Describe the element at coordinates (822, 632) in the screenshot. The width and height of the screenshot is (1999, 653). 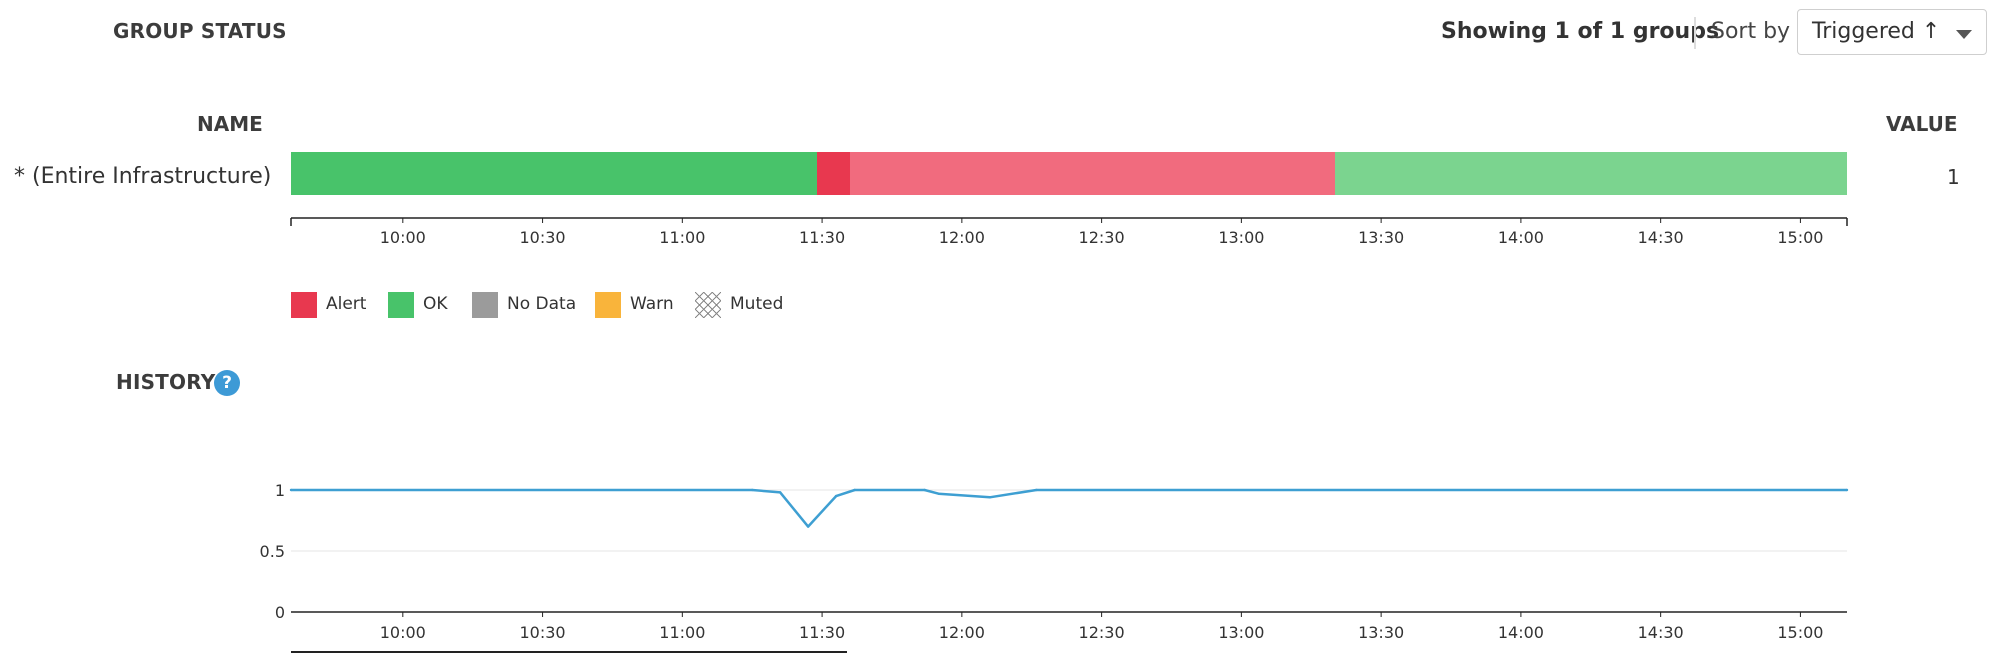
I see `history-x-tick-label: 11:30` at that location.